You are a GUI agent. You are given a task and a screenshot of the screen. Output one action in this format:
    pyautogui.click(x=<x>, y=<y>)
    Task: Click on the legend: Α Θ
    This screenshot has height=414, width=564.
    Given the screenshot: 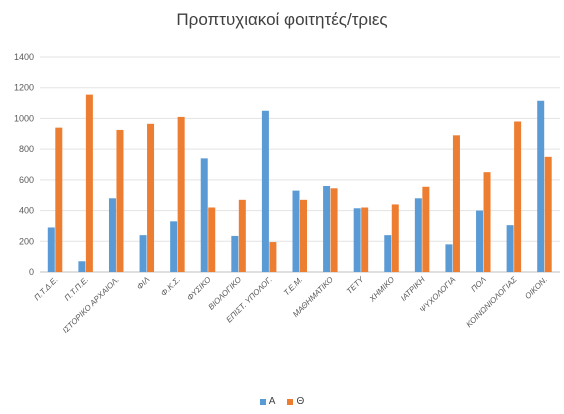 What is the action you would take?
    pyautogui.click(x=282, y=401)
    